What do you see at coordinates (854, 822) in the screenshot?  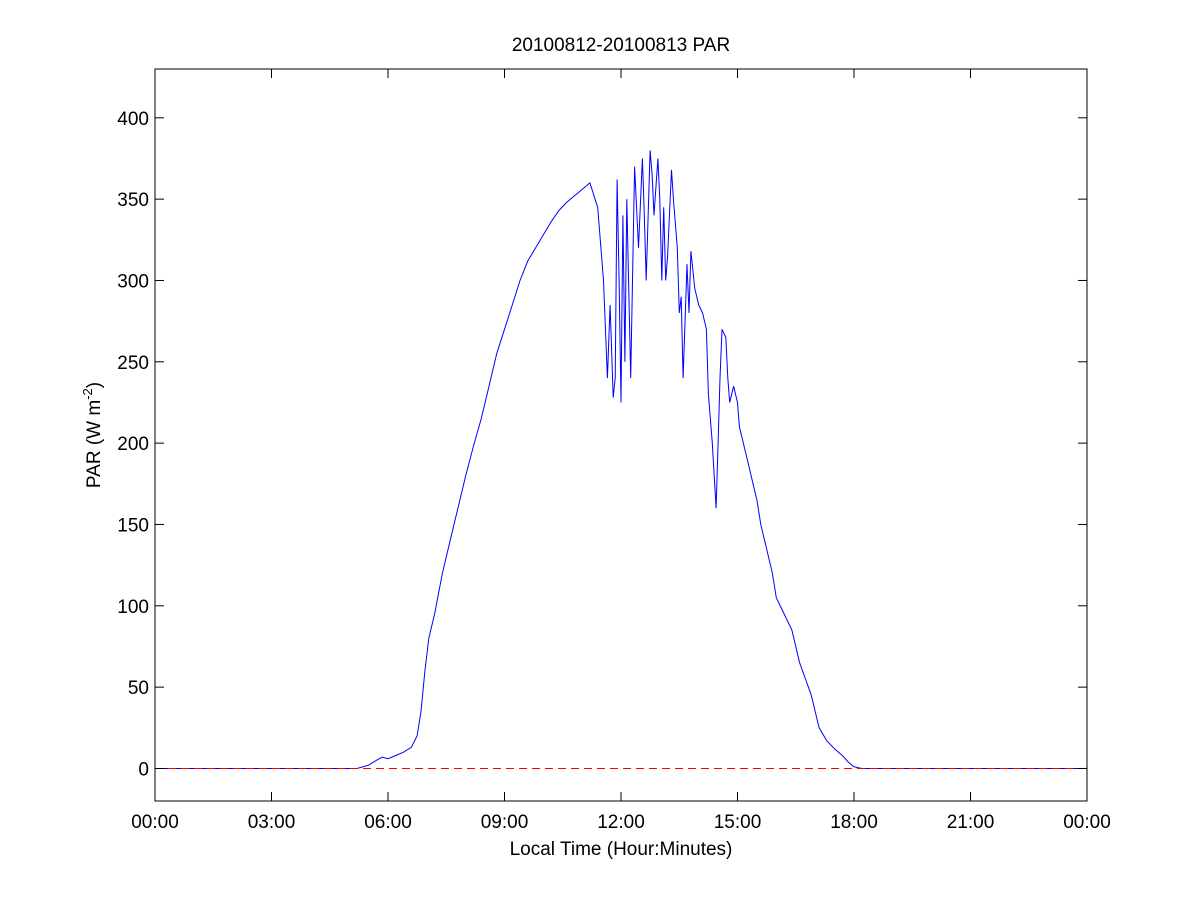 I see `x-tick-label: 18:00` at bounding box center [854, 822].